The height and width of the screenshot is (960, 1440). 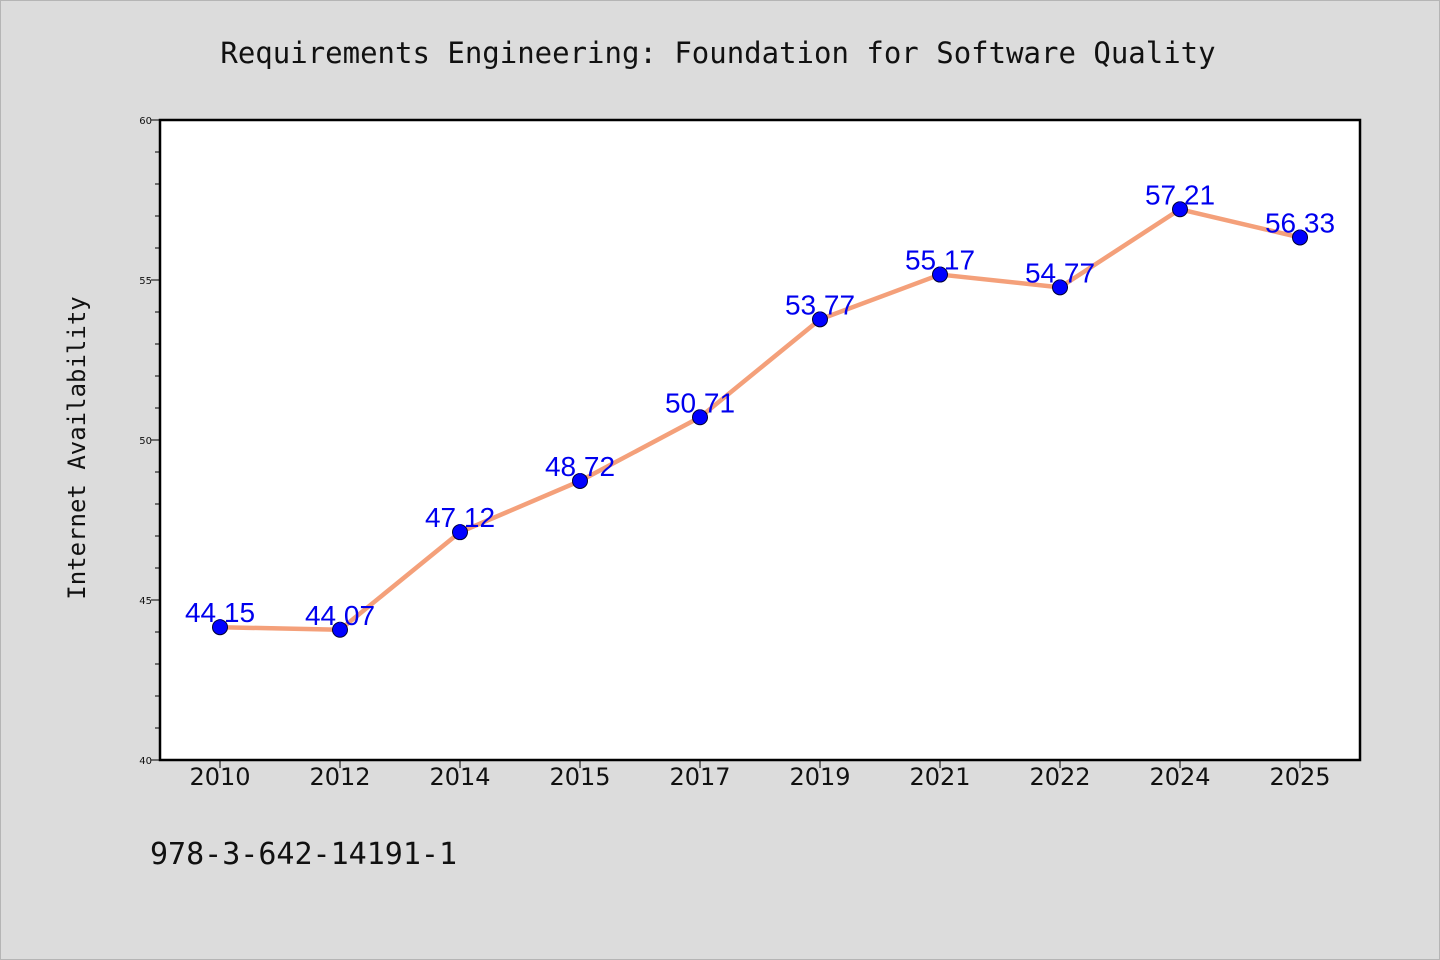 I want to click on y-axis: 40 45 50 55 60, so click(x=149, y=441).